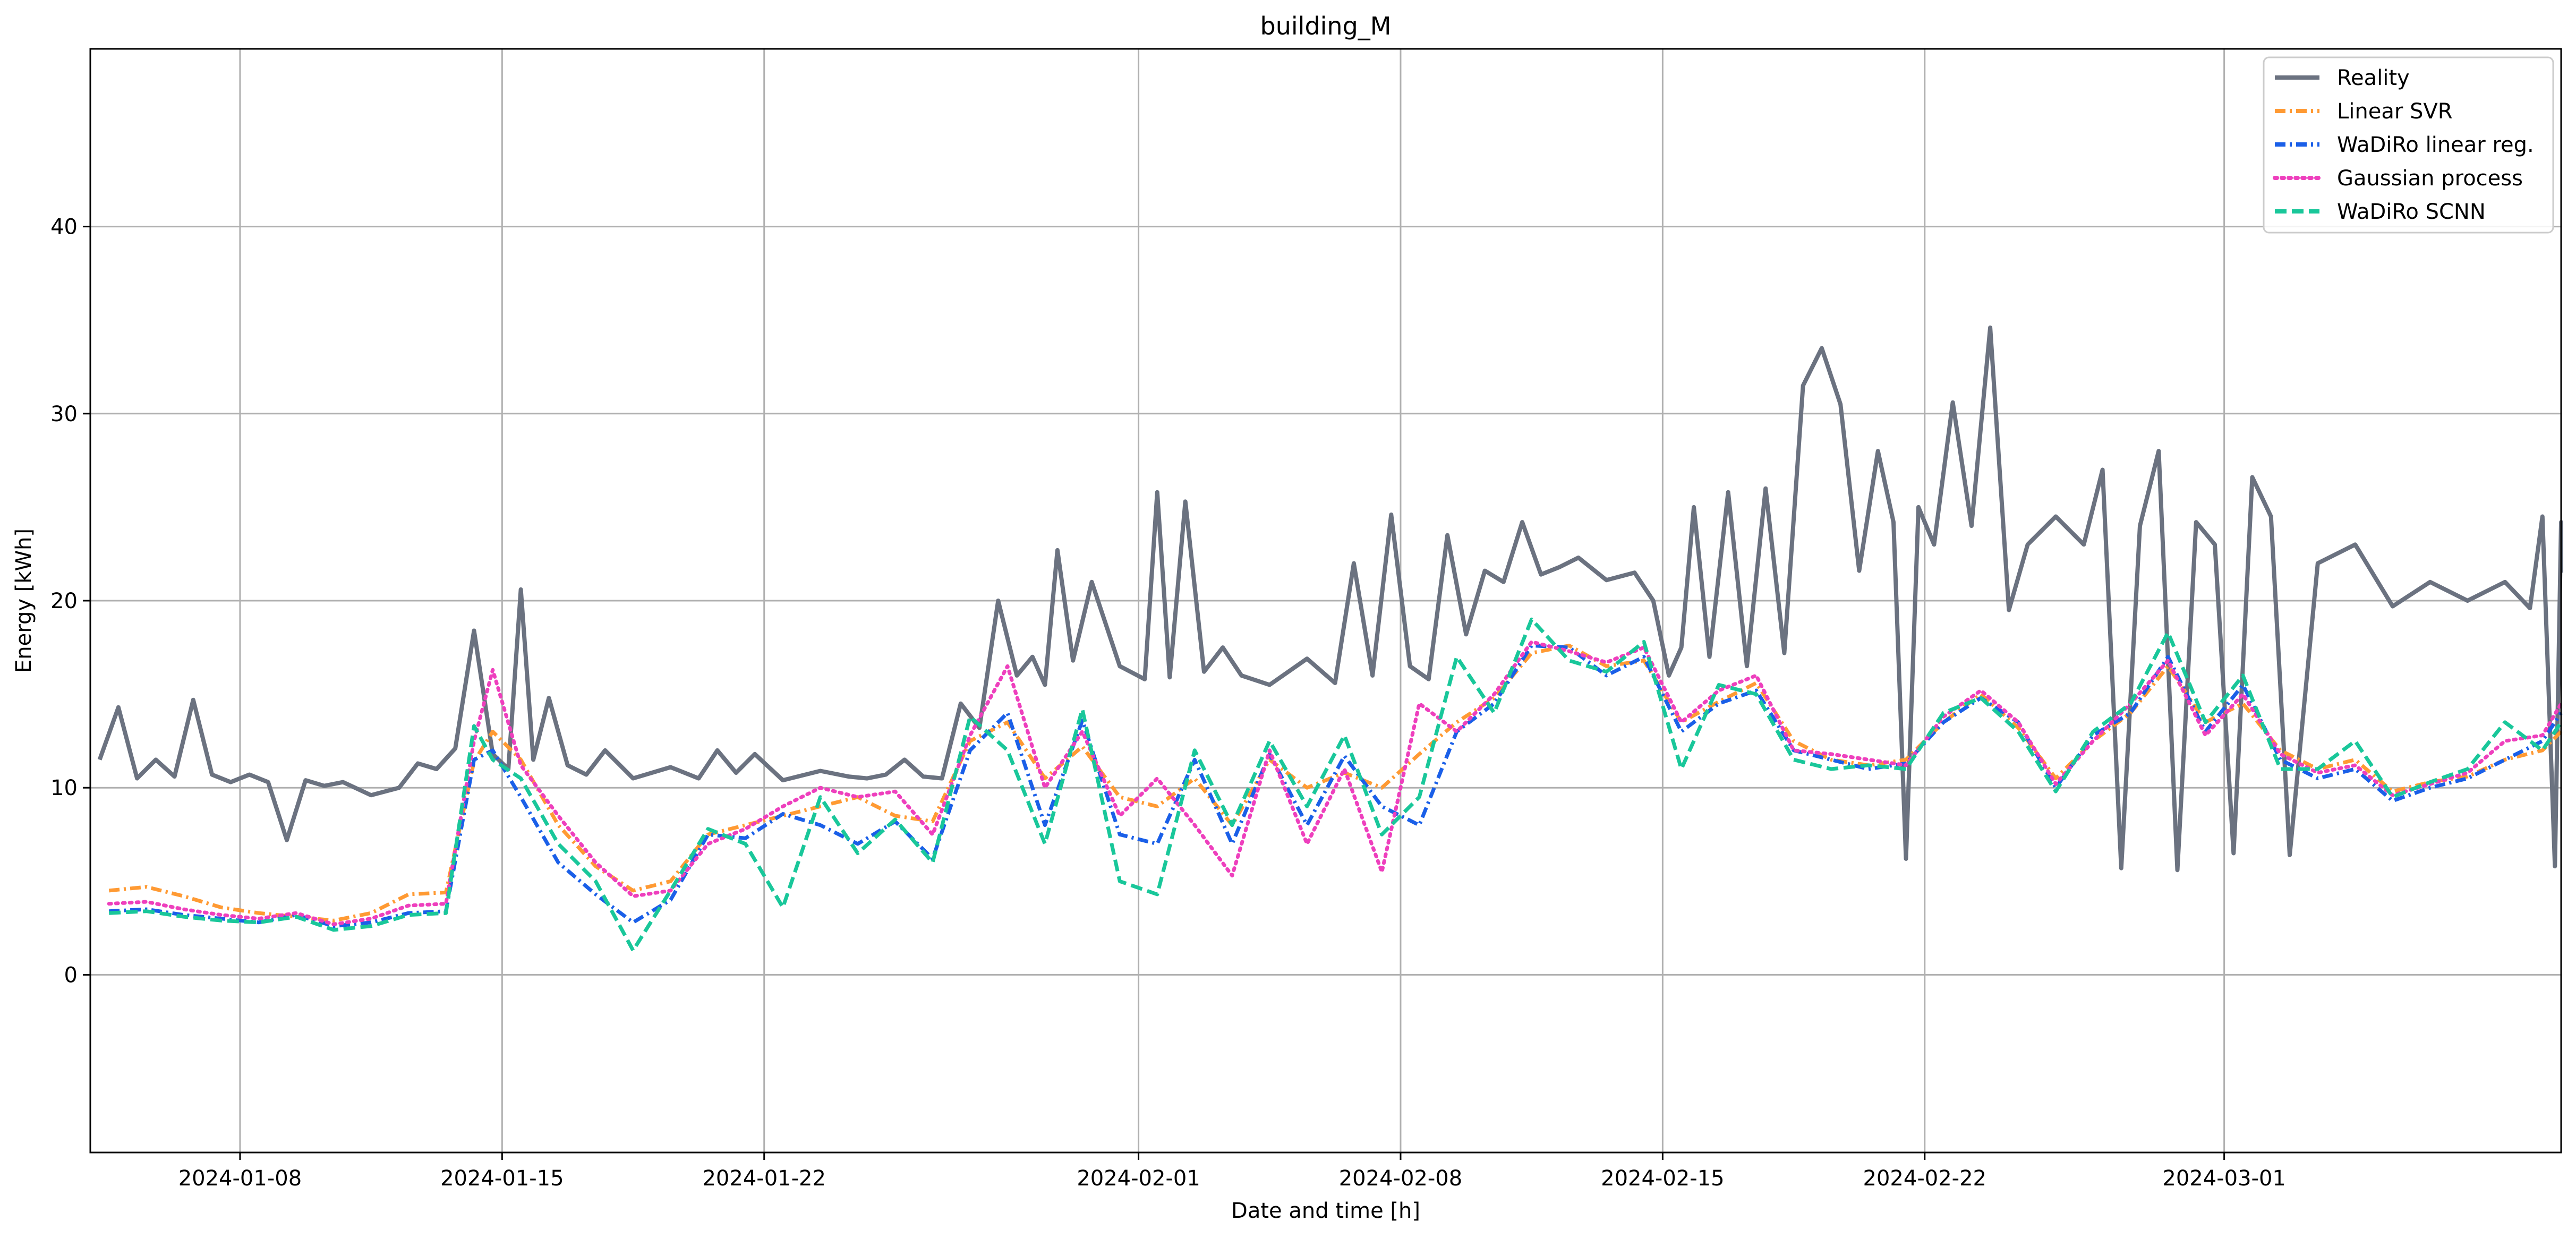  What do you see at coordinates (64, 414) in the screenshot?
I see `y-tick-label: 30` at bounding box center [64, 414].